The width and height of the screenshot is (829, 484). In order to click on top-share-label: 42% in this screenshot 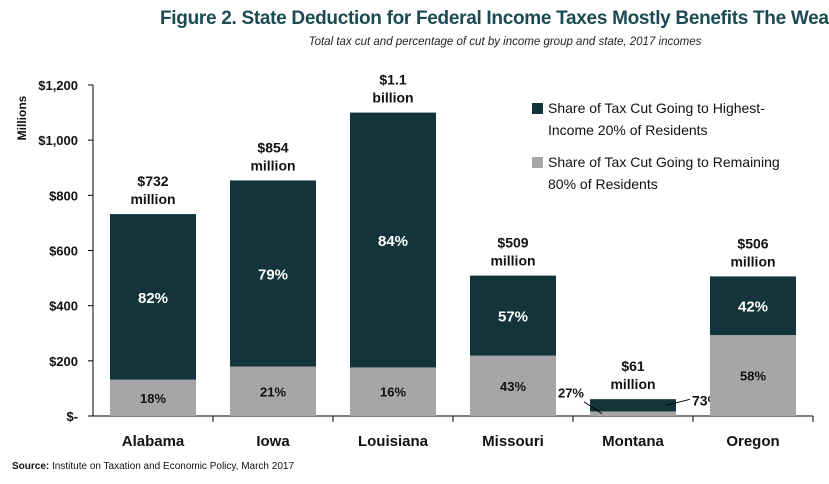, I will do `click(753, 307)`.